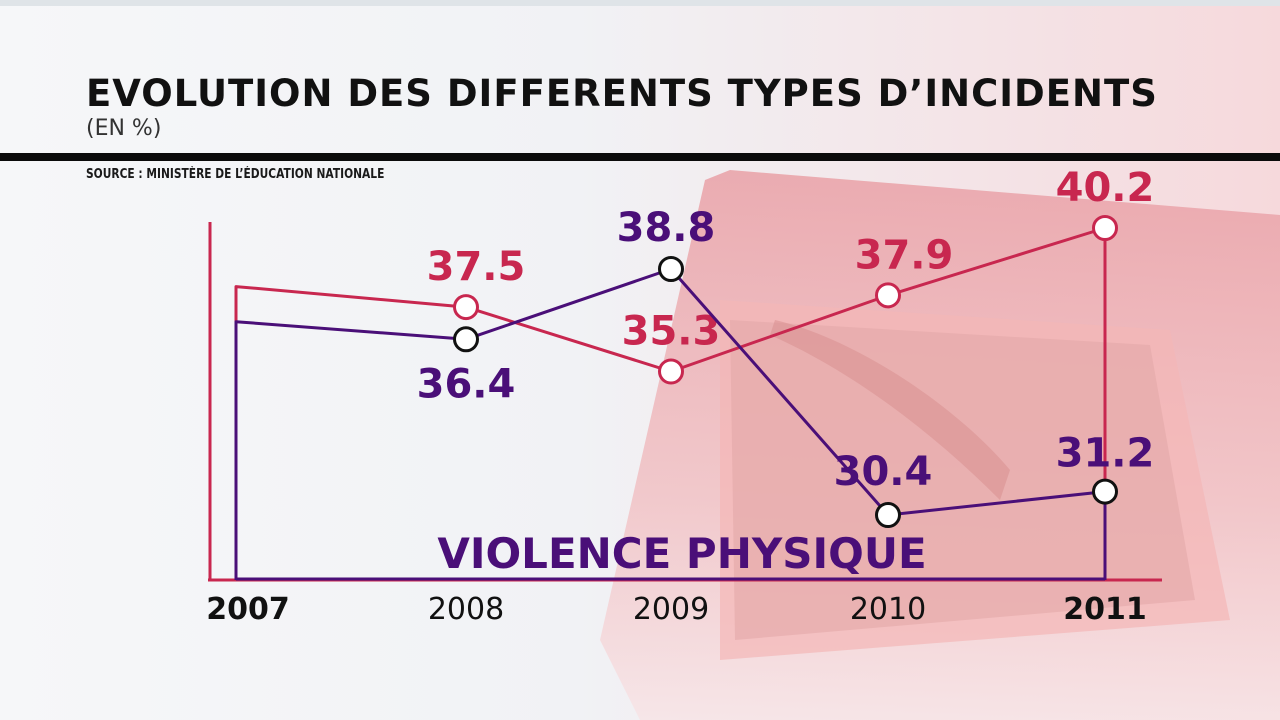  Describe the element at coordinates (671, 332) in the screenshot. I see `data-label: 35.3` at that location.